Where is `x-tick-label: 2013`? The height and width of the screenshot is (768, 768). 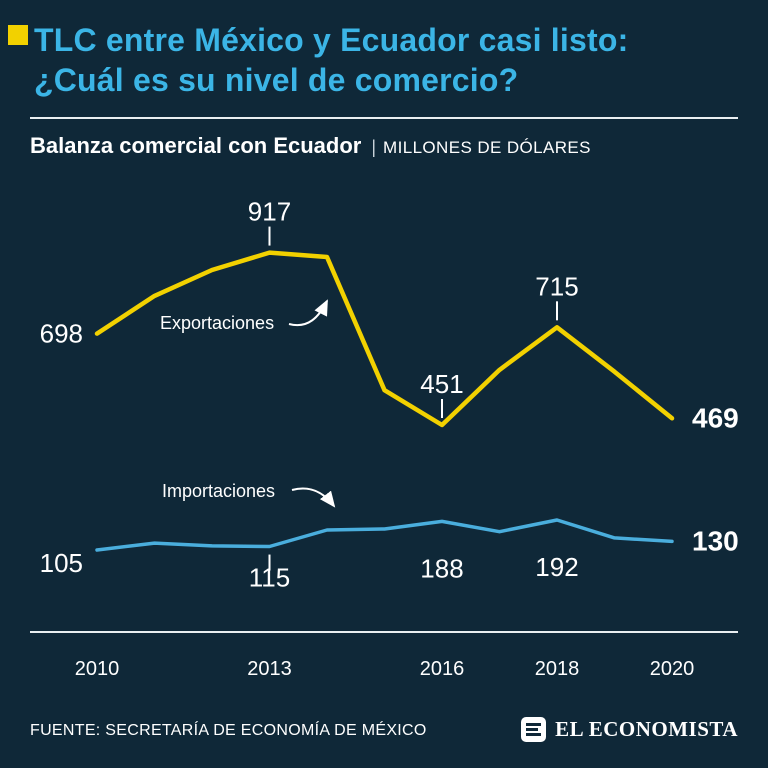
x-tick-label: 2013 is located at coordinates (269, 669).